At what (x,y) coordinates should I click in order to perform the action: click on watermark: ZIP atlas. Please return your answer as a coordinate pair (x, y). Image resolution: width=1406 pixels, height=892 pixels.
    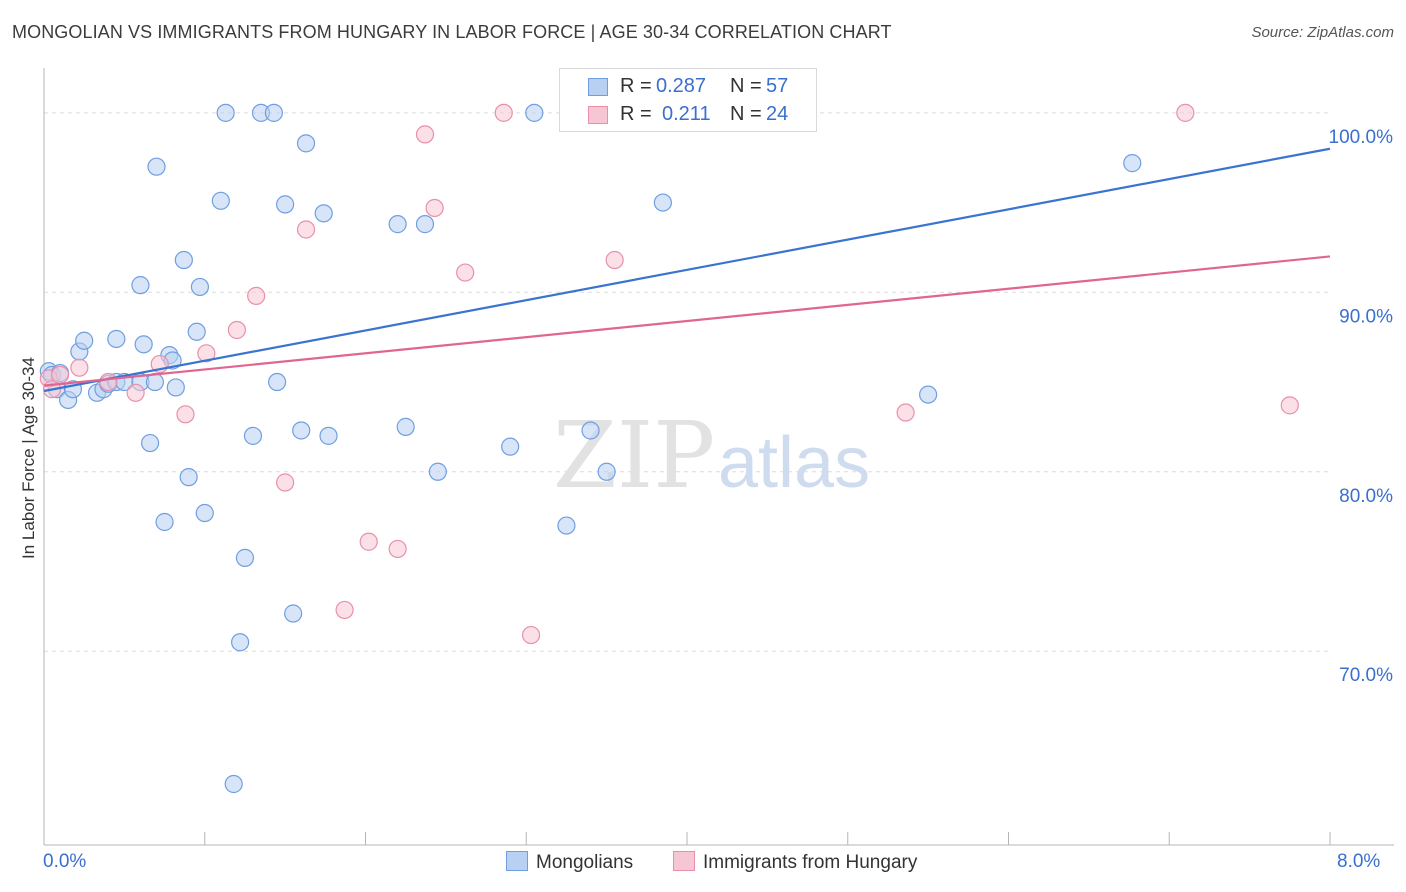
    Looking at the image, I should click on (711, 455).